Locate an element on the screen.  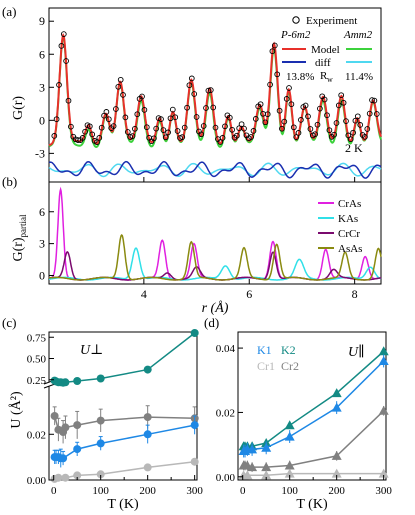
KAs-curve is located at coordinates (215, 264).